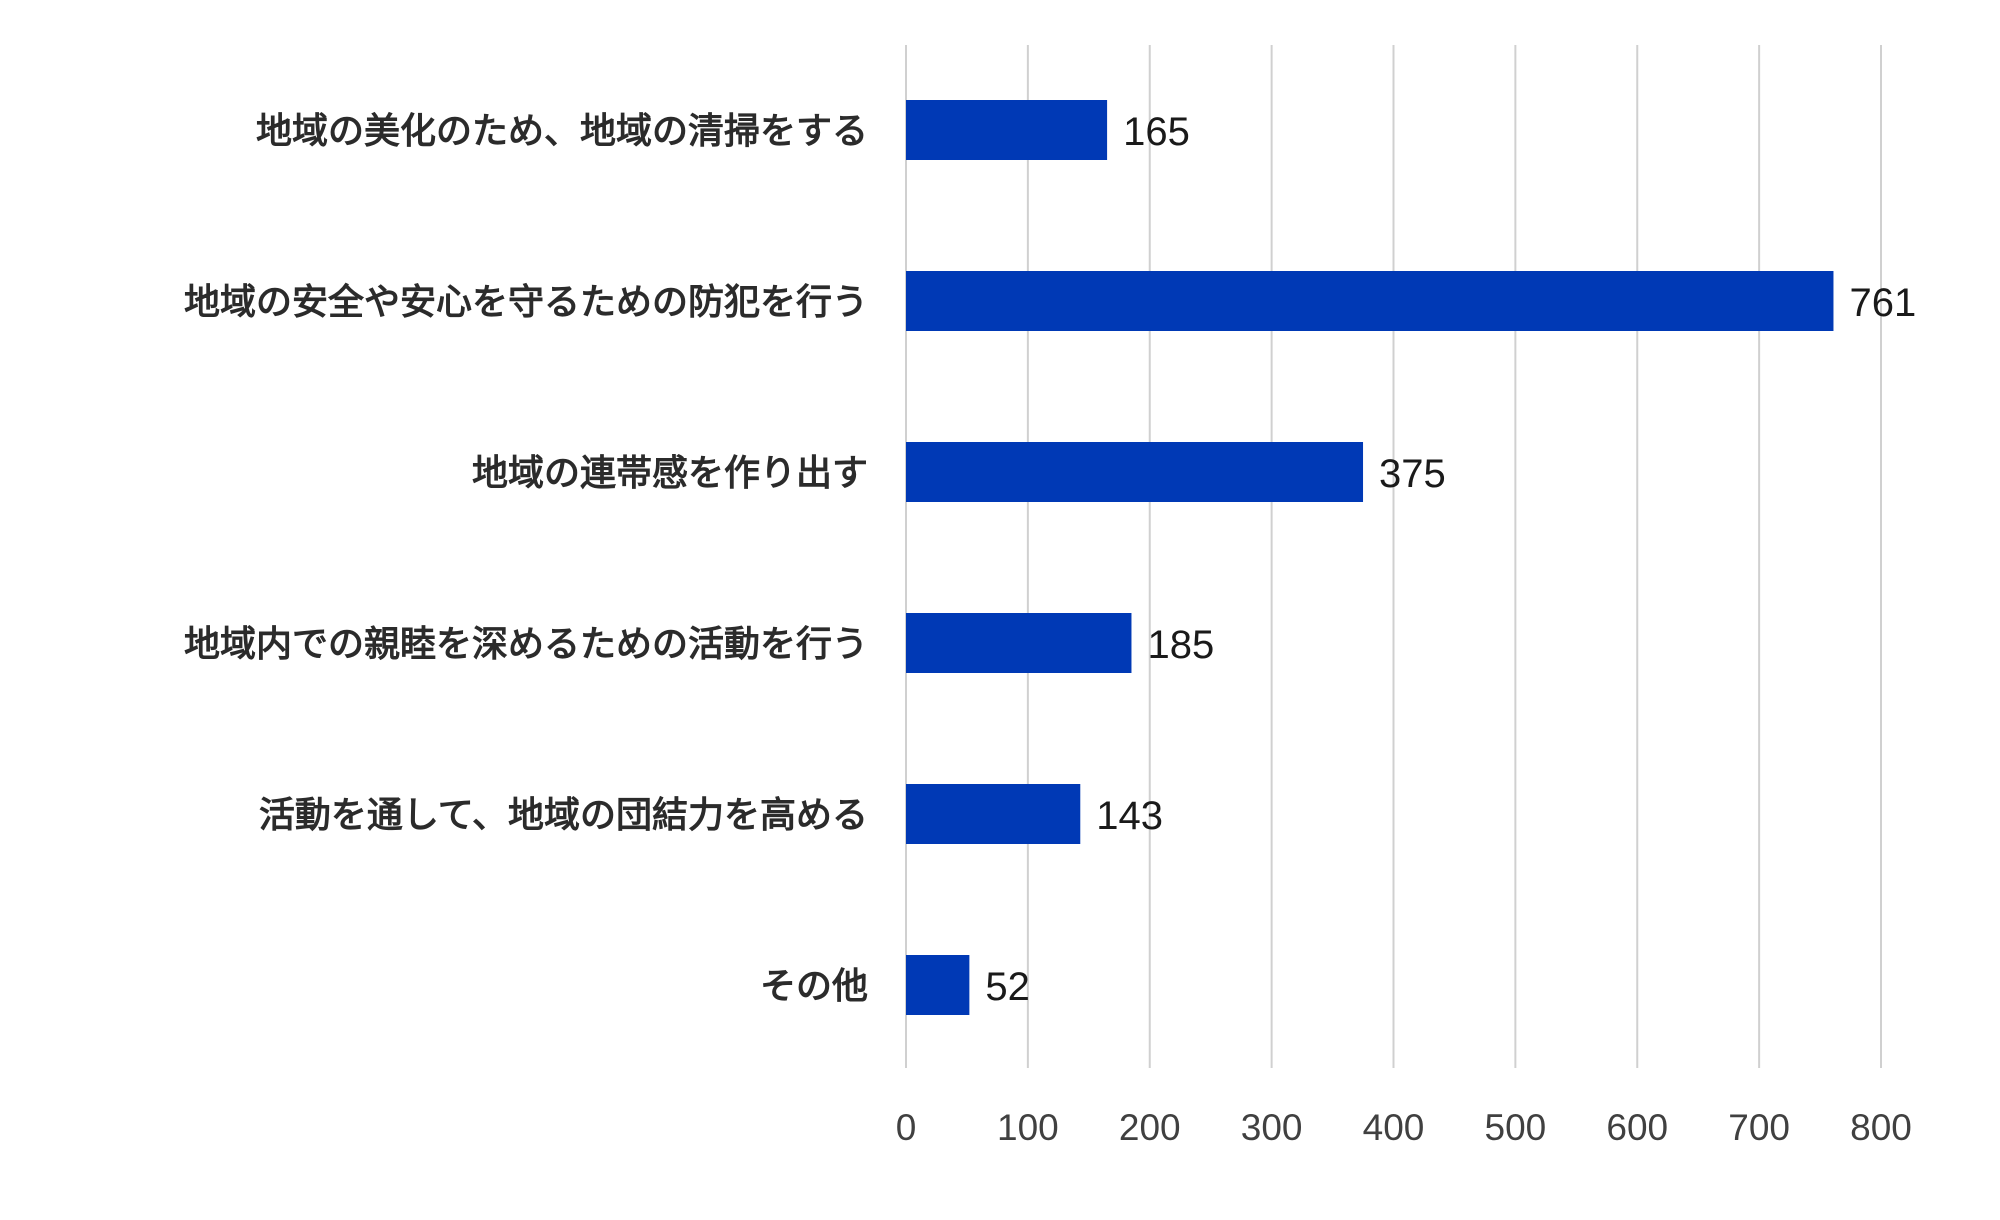 This screenshot has width=2000, height=1220. I want to click on category-label-2: 地域の連帯感を作り出す, so click(670, 473).